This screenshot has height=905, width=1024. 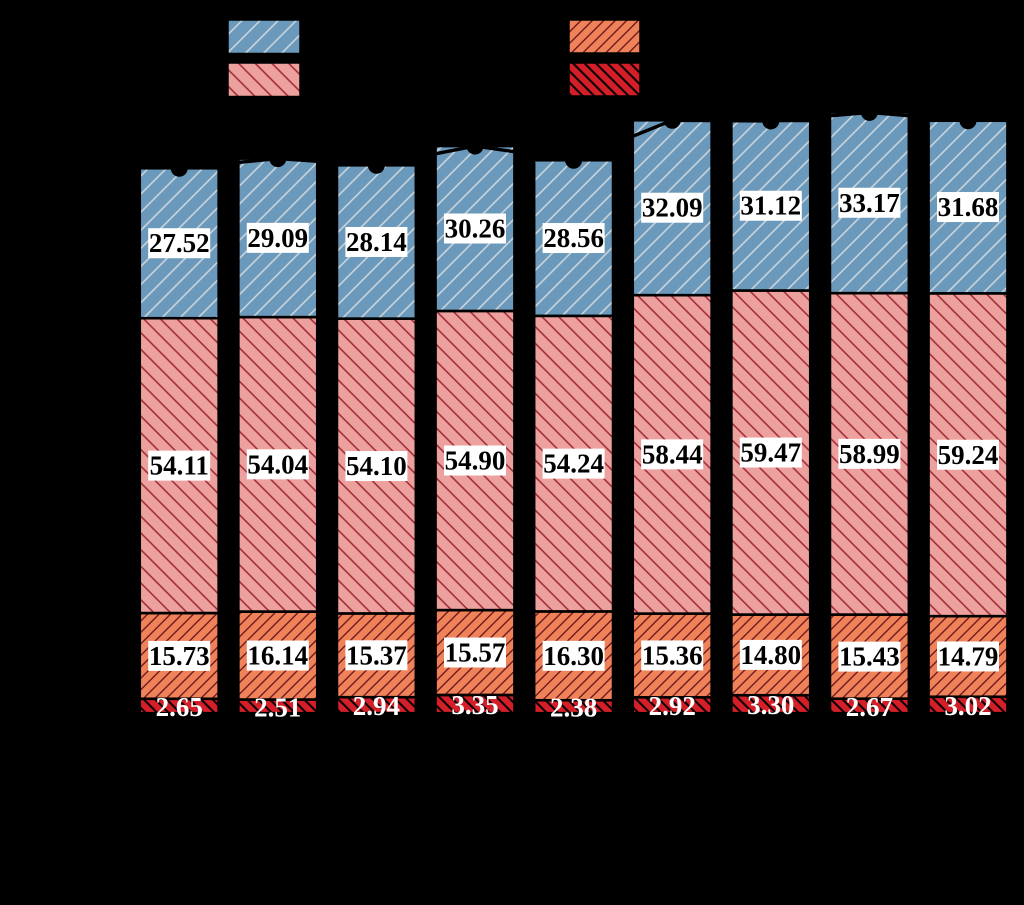 What do you see at coordinates (179, 466) in the screenshot?
I see `svg-text: 54.11` at bounding box center [179, 466].